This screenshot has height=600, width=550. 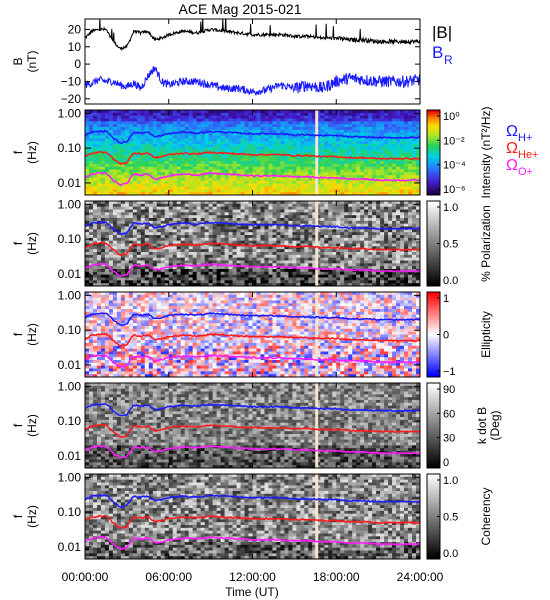 What do you see at coordinates (252, 179) in the screenshot?
I see `gyrofrequency-line-o-plus` at bounding box center [252, 179].